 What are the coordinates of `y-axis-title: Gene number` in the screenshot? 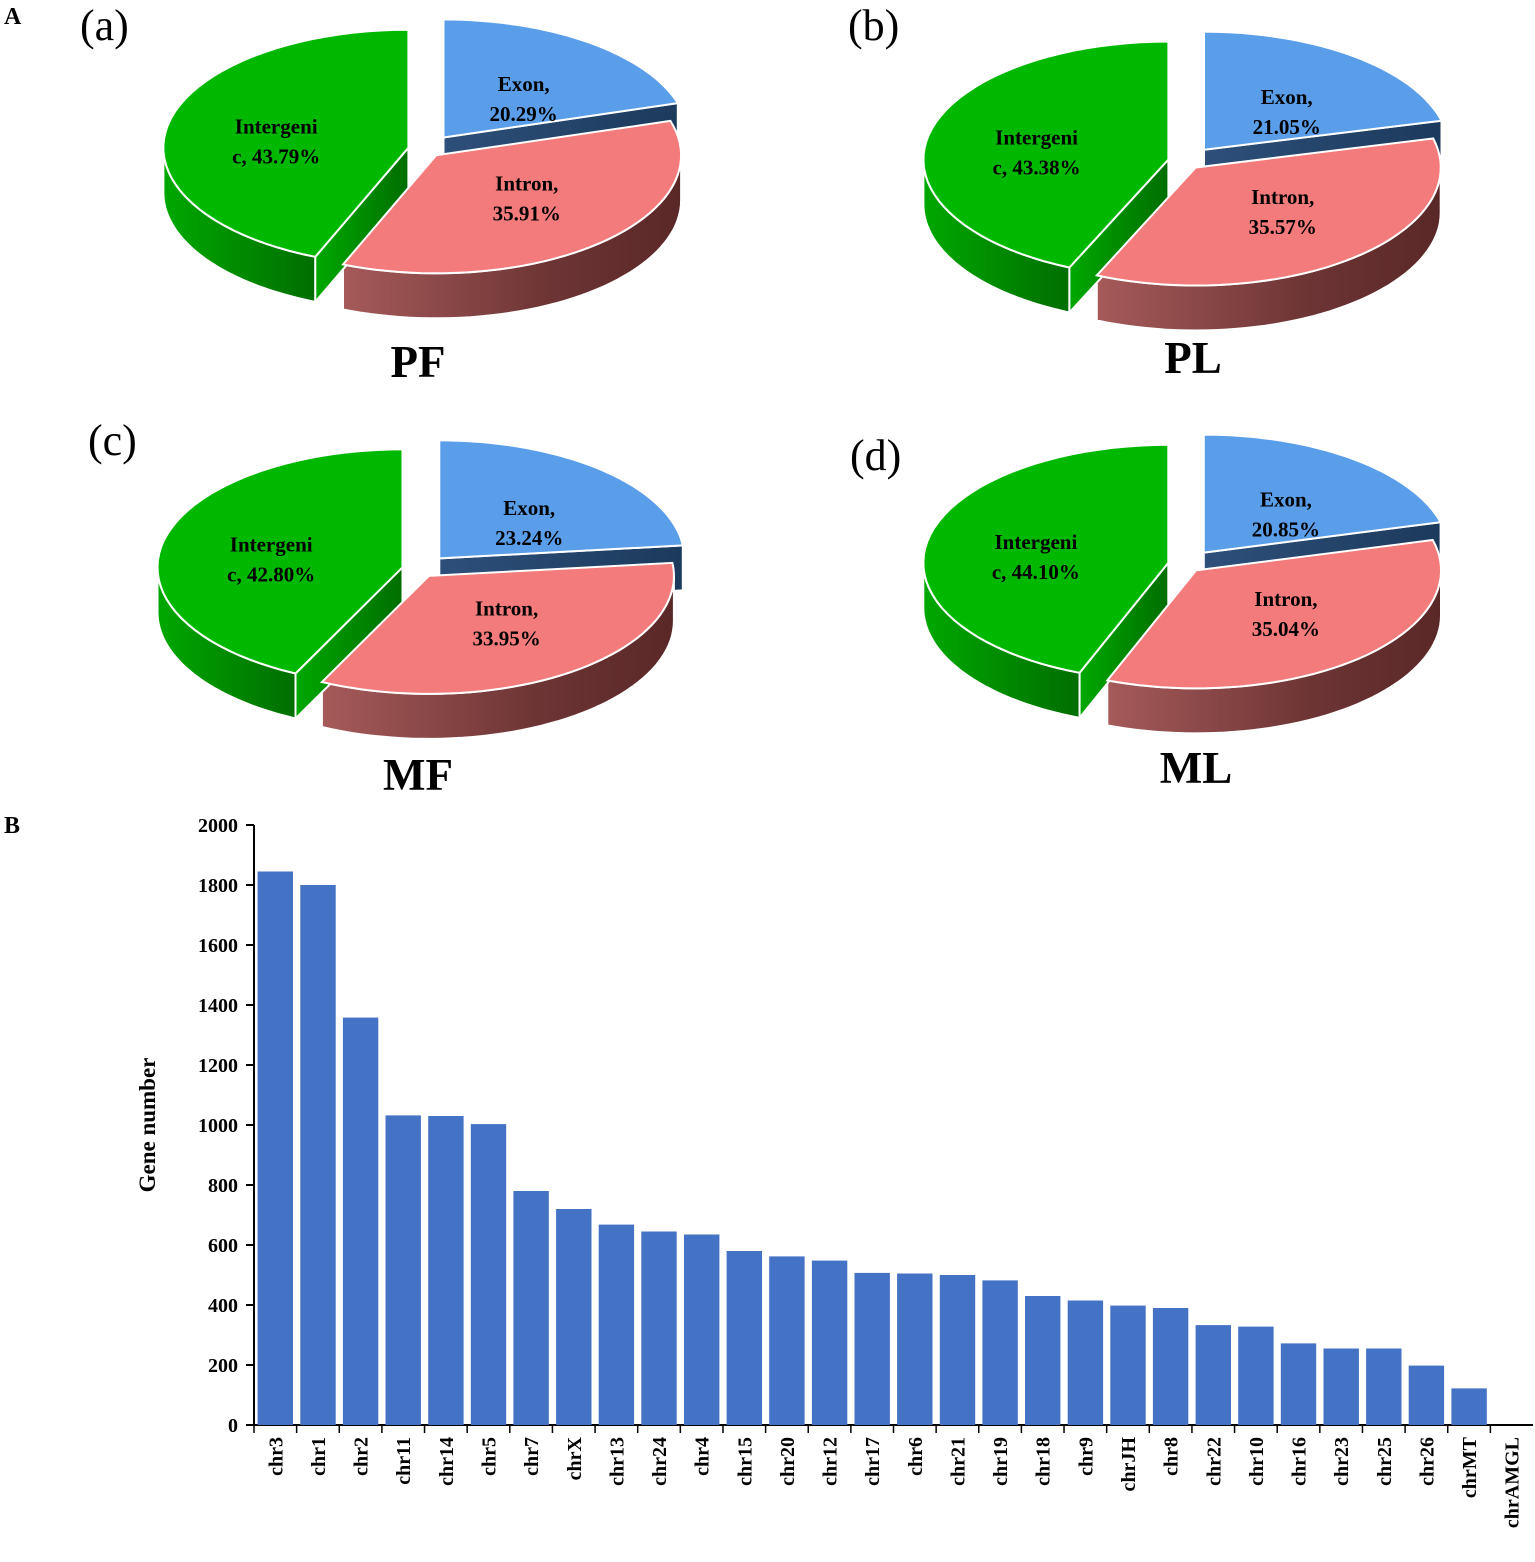 It's located at (147, 1125).